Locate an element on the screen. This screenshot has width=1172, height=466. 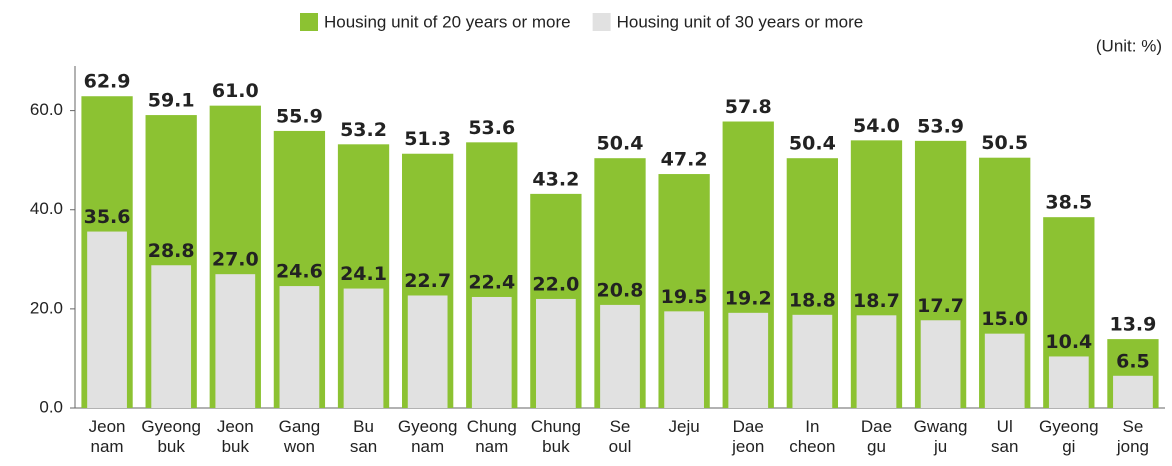
x-tick-label-line: Gang is located at coordinates (300, 426).